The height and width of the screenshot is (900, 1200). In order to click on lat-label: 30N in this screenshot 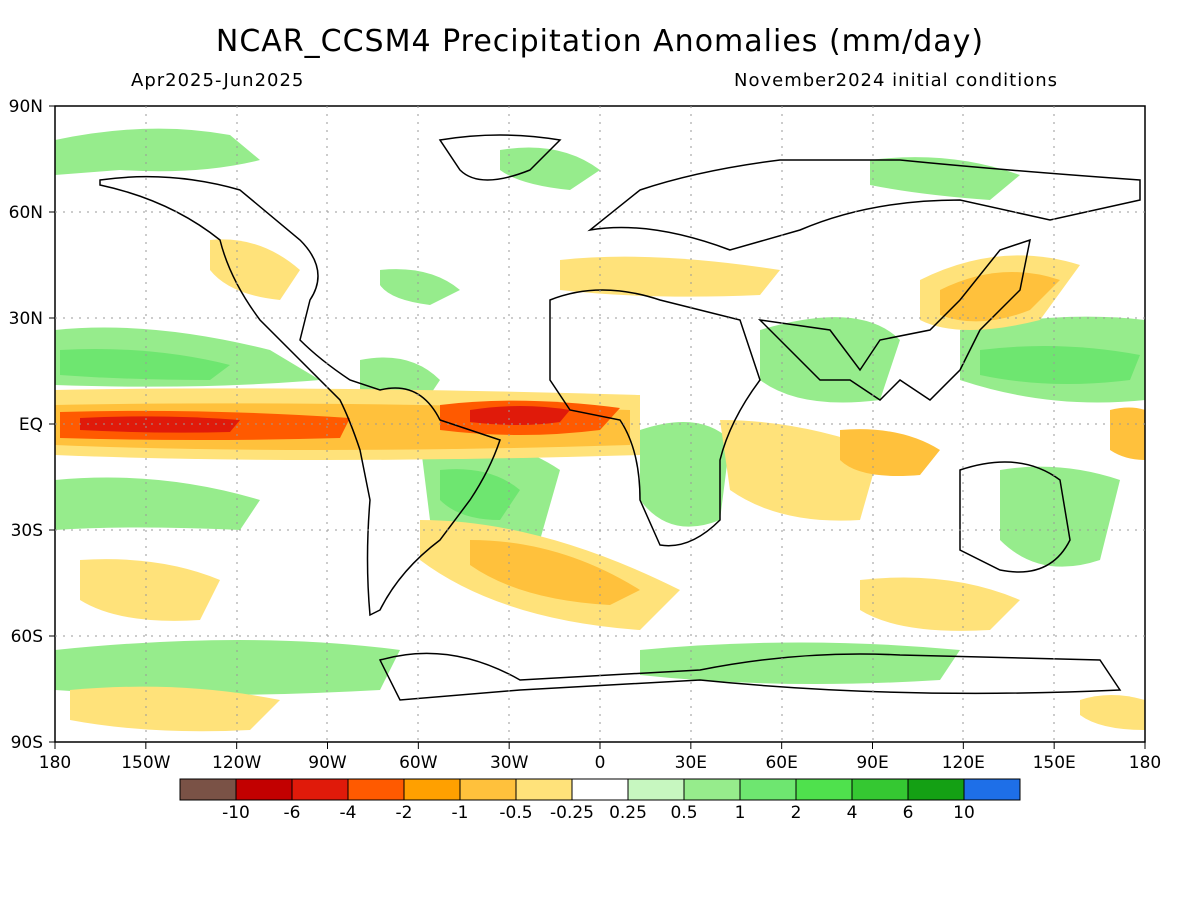, I will do `click(26, 319)`.